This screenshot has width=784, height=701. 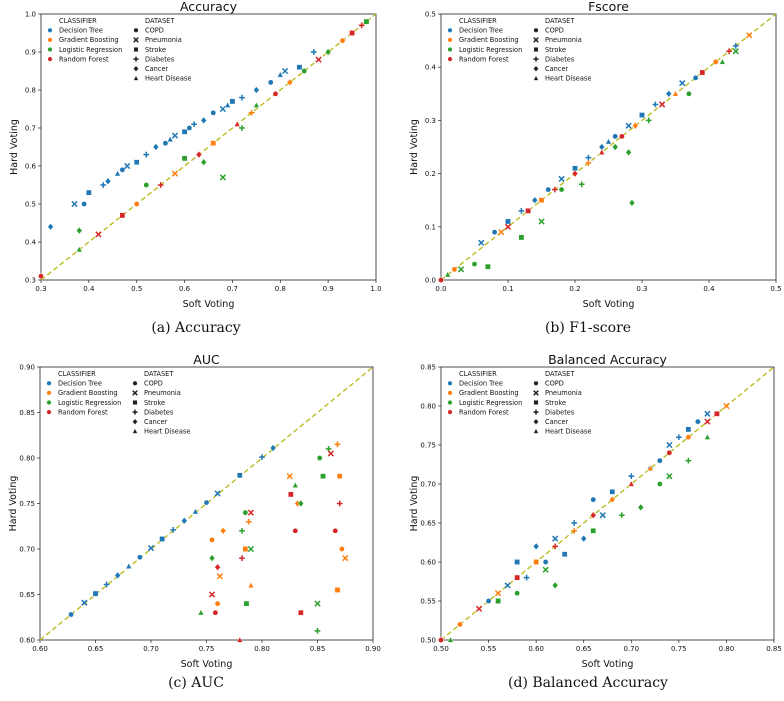 I want to click on x-tick-label: 0.85, so click(x=318, y=649).